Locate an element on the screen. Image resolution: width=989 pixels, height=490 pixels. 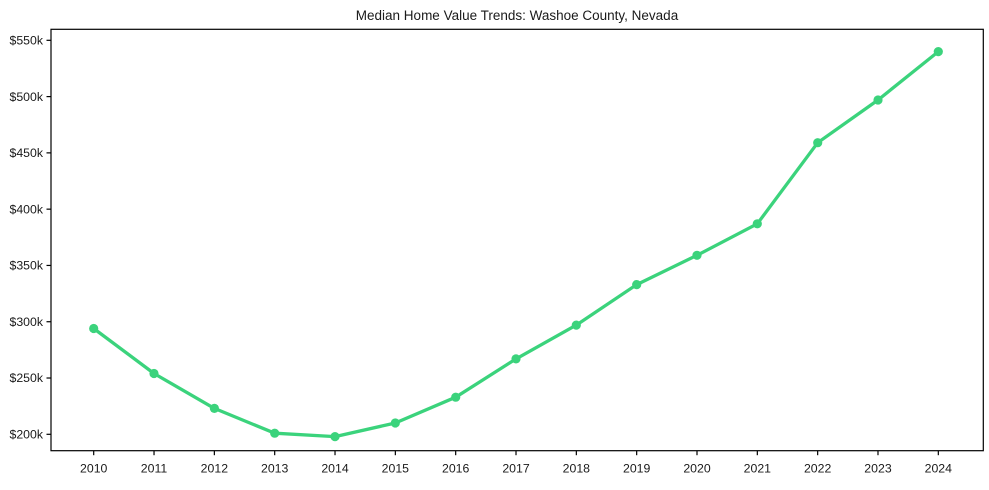
y-tick-label: $450k is located at coordinates (26, 153).